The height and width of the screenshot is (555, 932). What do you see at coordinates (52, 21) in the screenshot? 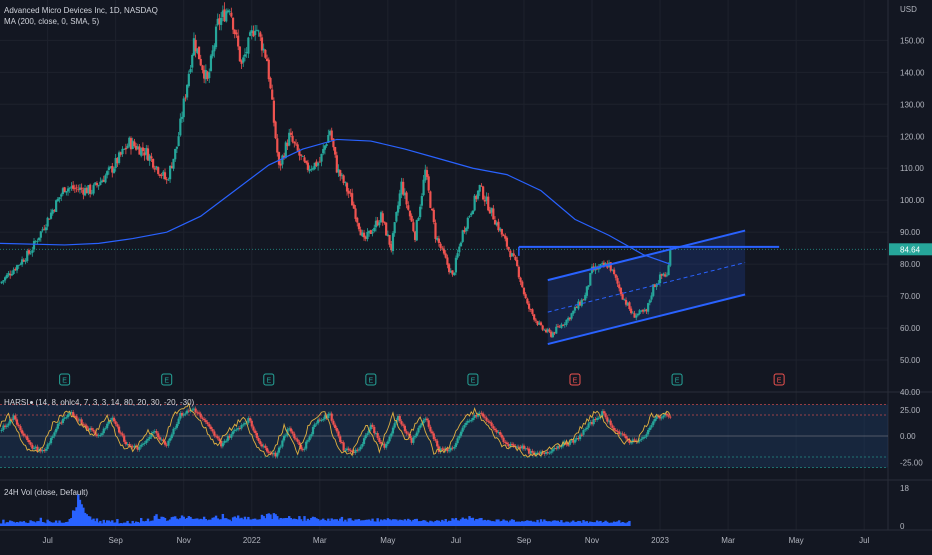
I see `ma-legend: MA (200, close, 0, SMA, 5)` at bounding box center [52, 21].